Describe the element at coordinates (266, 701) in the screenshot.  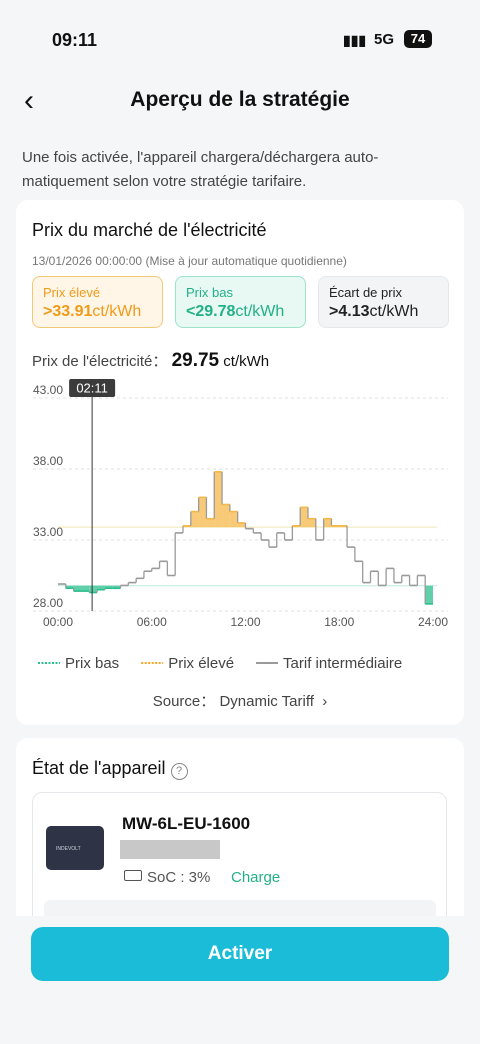
I see `value: Dynamic Tariff` at that location.